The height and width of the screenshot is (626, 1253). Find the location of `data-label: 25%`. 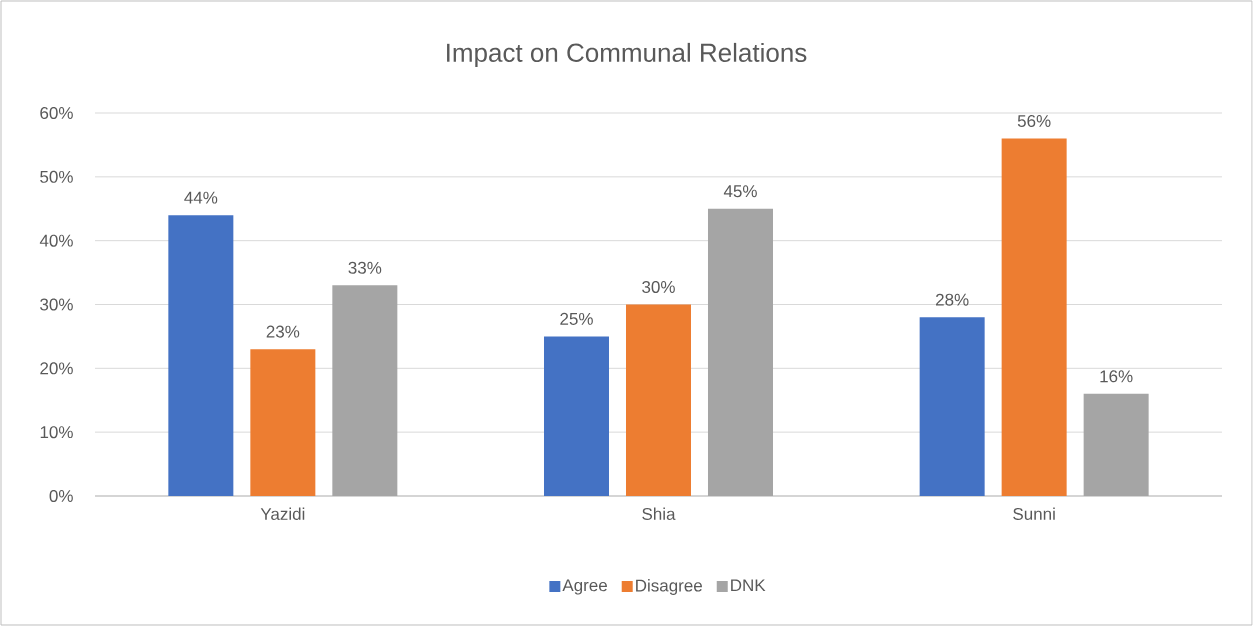

data-label: 25% is located at coordinates (576, 318).